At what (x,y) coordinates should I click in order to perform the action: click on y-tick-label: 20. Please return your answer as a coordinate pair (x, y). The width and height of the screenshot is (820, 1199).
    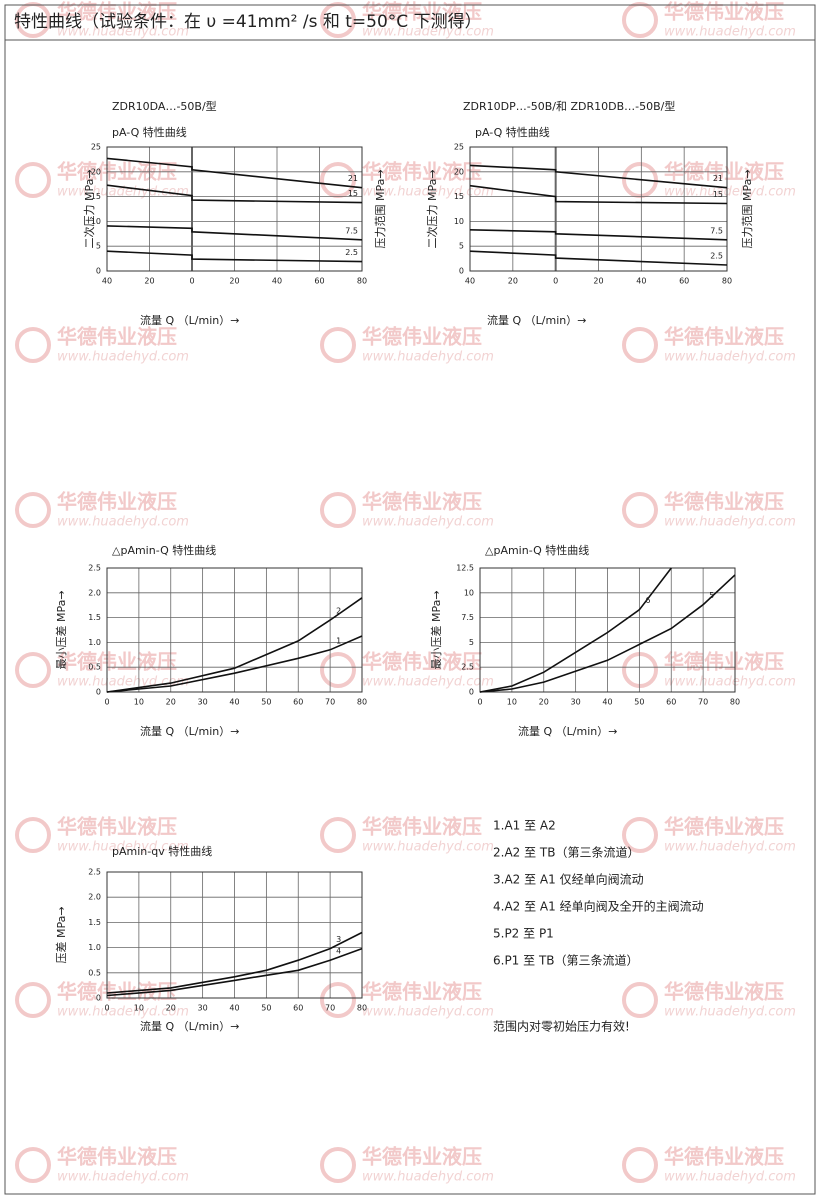
    Looking at the image, I should click on (459, 171).